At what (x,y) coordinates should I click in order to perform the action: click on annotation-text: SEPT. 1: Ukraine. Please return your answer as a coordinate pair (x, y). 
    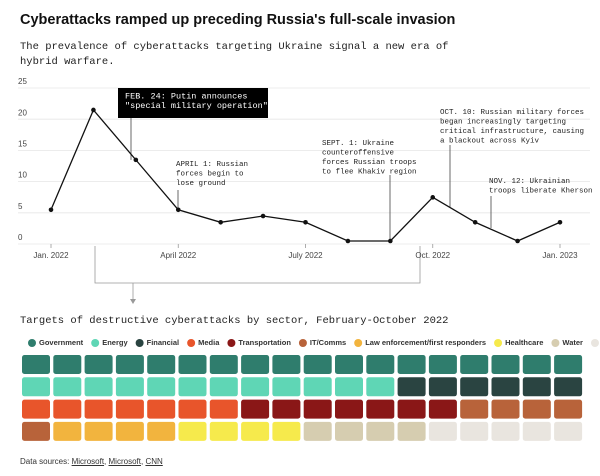
    Looking at the image, I should click on (358, 144).